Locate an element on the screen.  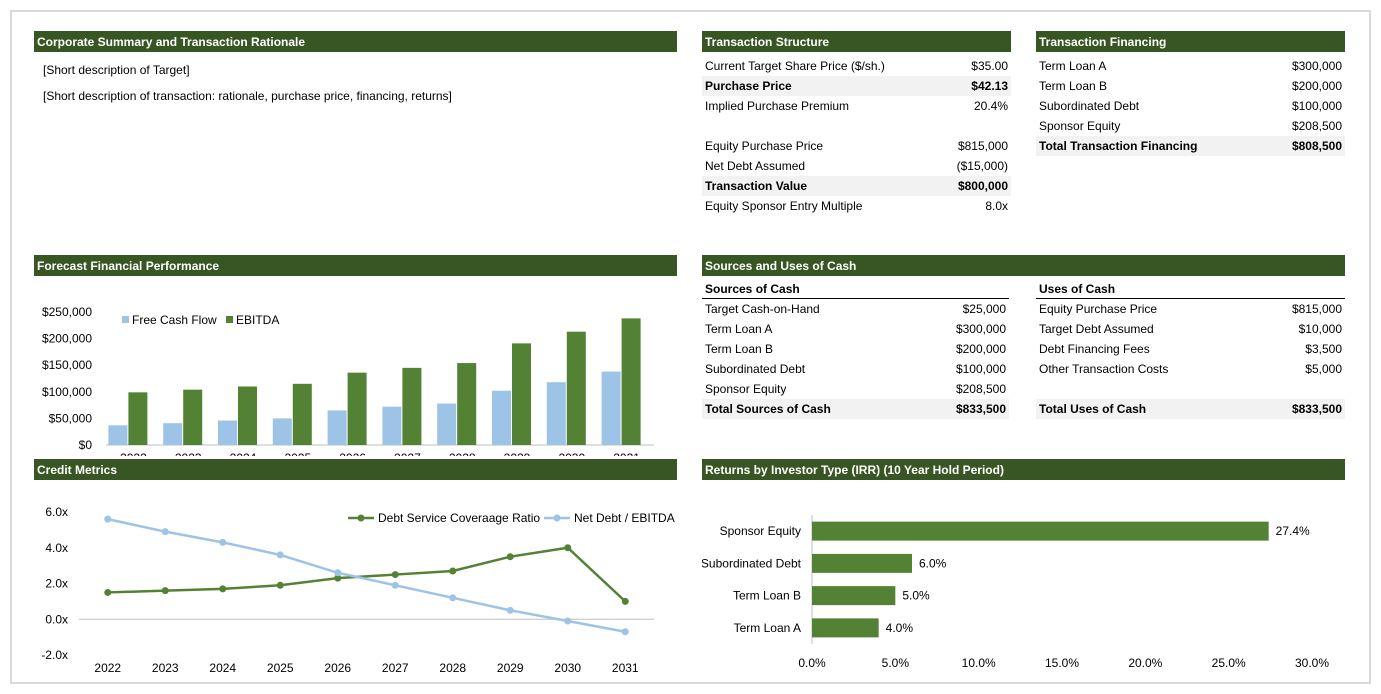
x-tick-label: 15.0% is located at coordinates (1062, 663).